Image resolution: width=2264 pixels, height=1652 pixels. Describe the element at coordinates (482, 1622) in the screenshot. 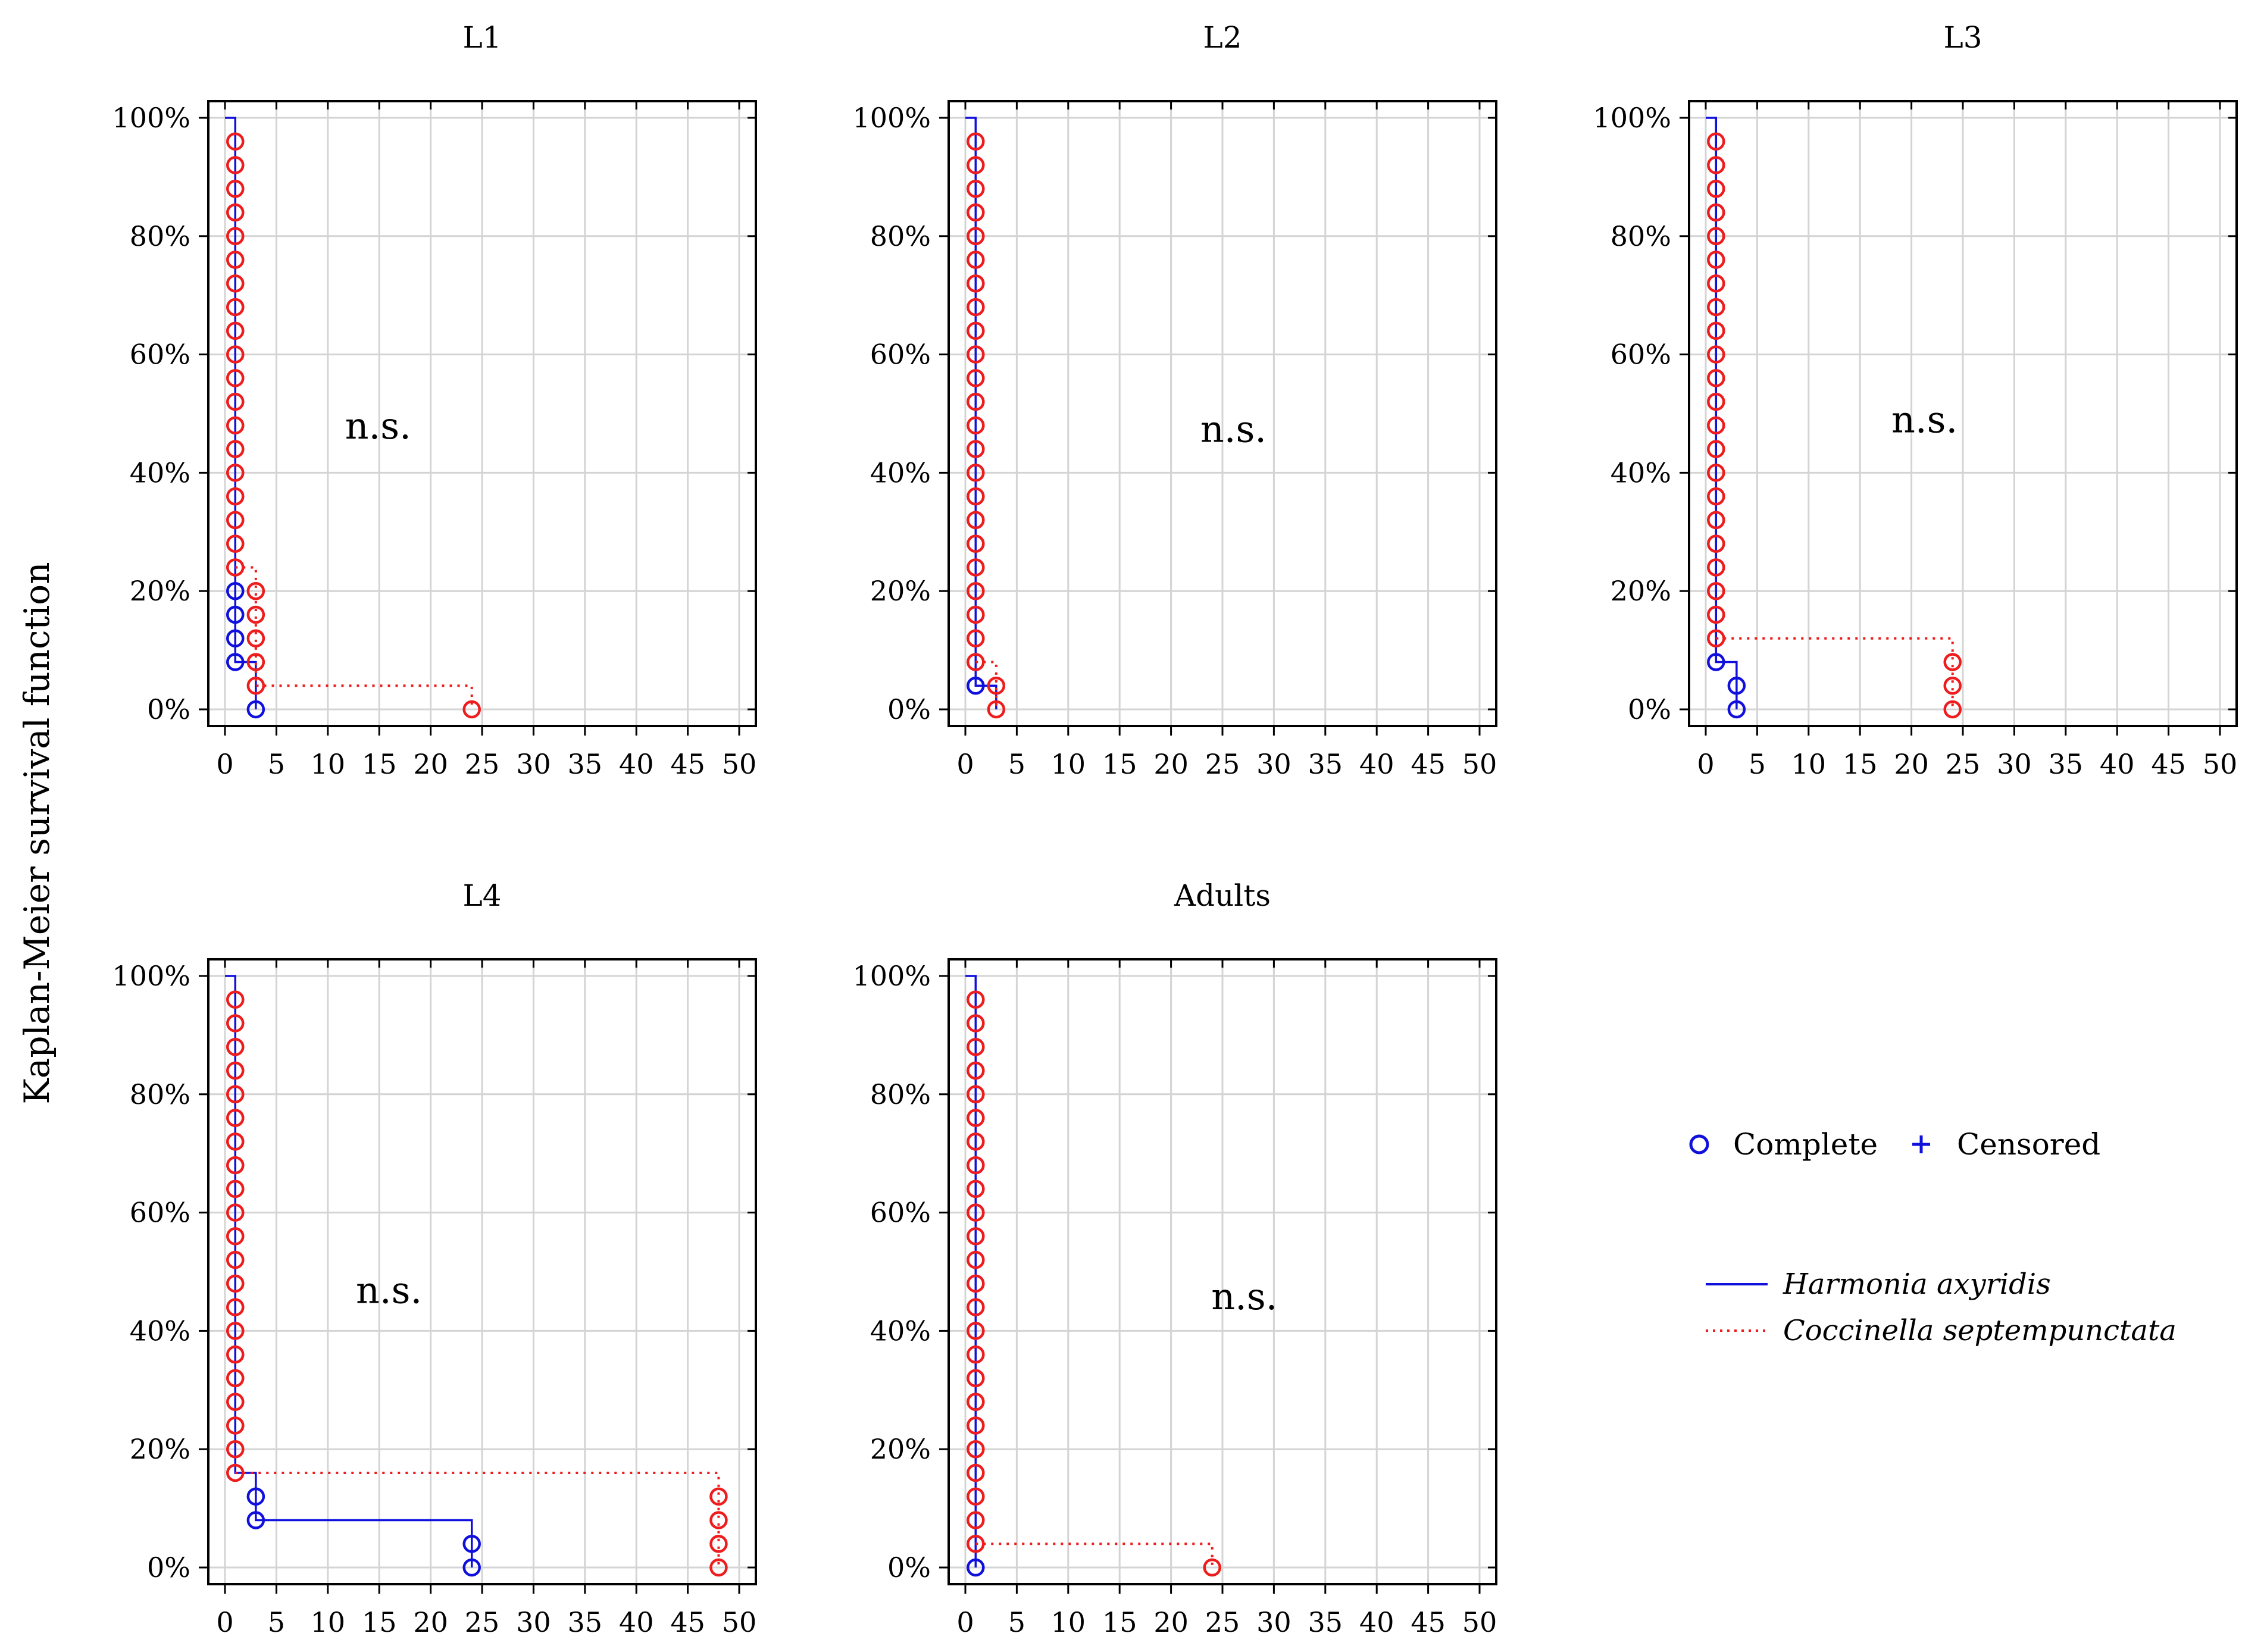

I see `x-tick-label: 25` at that location.